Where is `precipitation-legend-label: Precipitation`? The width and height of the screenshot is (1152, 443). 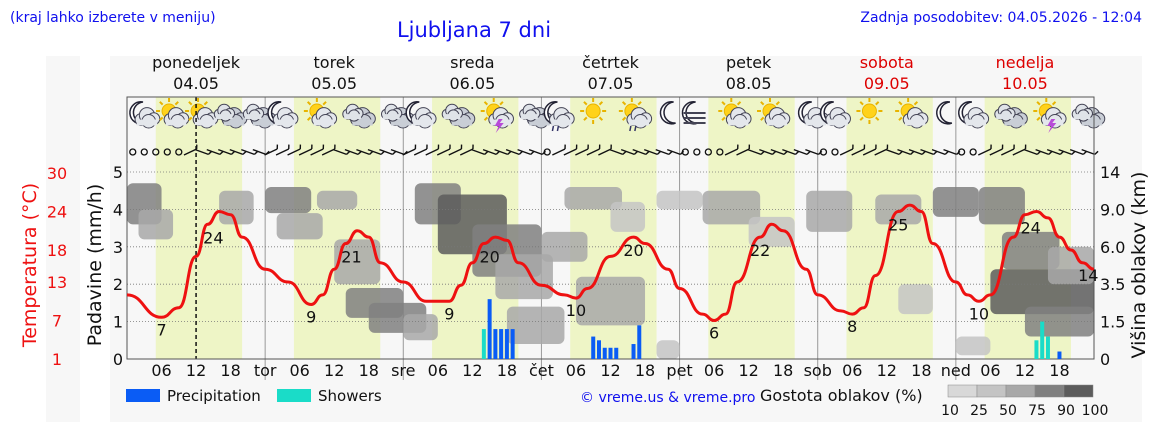
precipitation-legend-label: Precipitation is located at coordinates (214, 396).